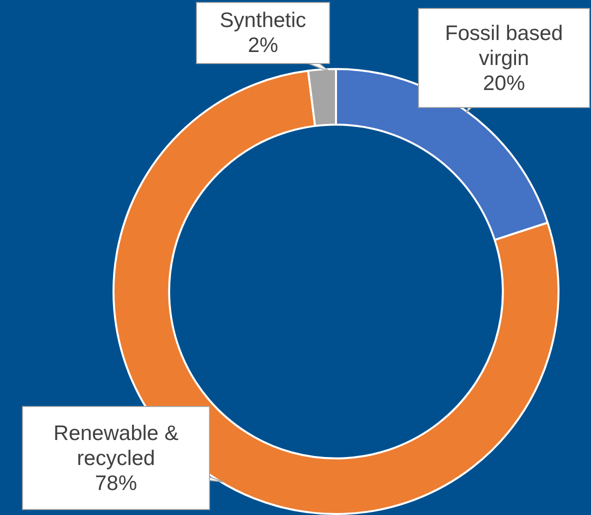  What do you see at coordinates (116, 483) in the screenshot?
I see `data-label: 78%` at bounding box center [116, 483].